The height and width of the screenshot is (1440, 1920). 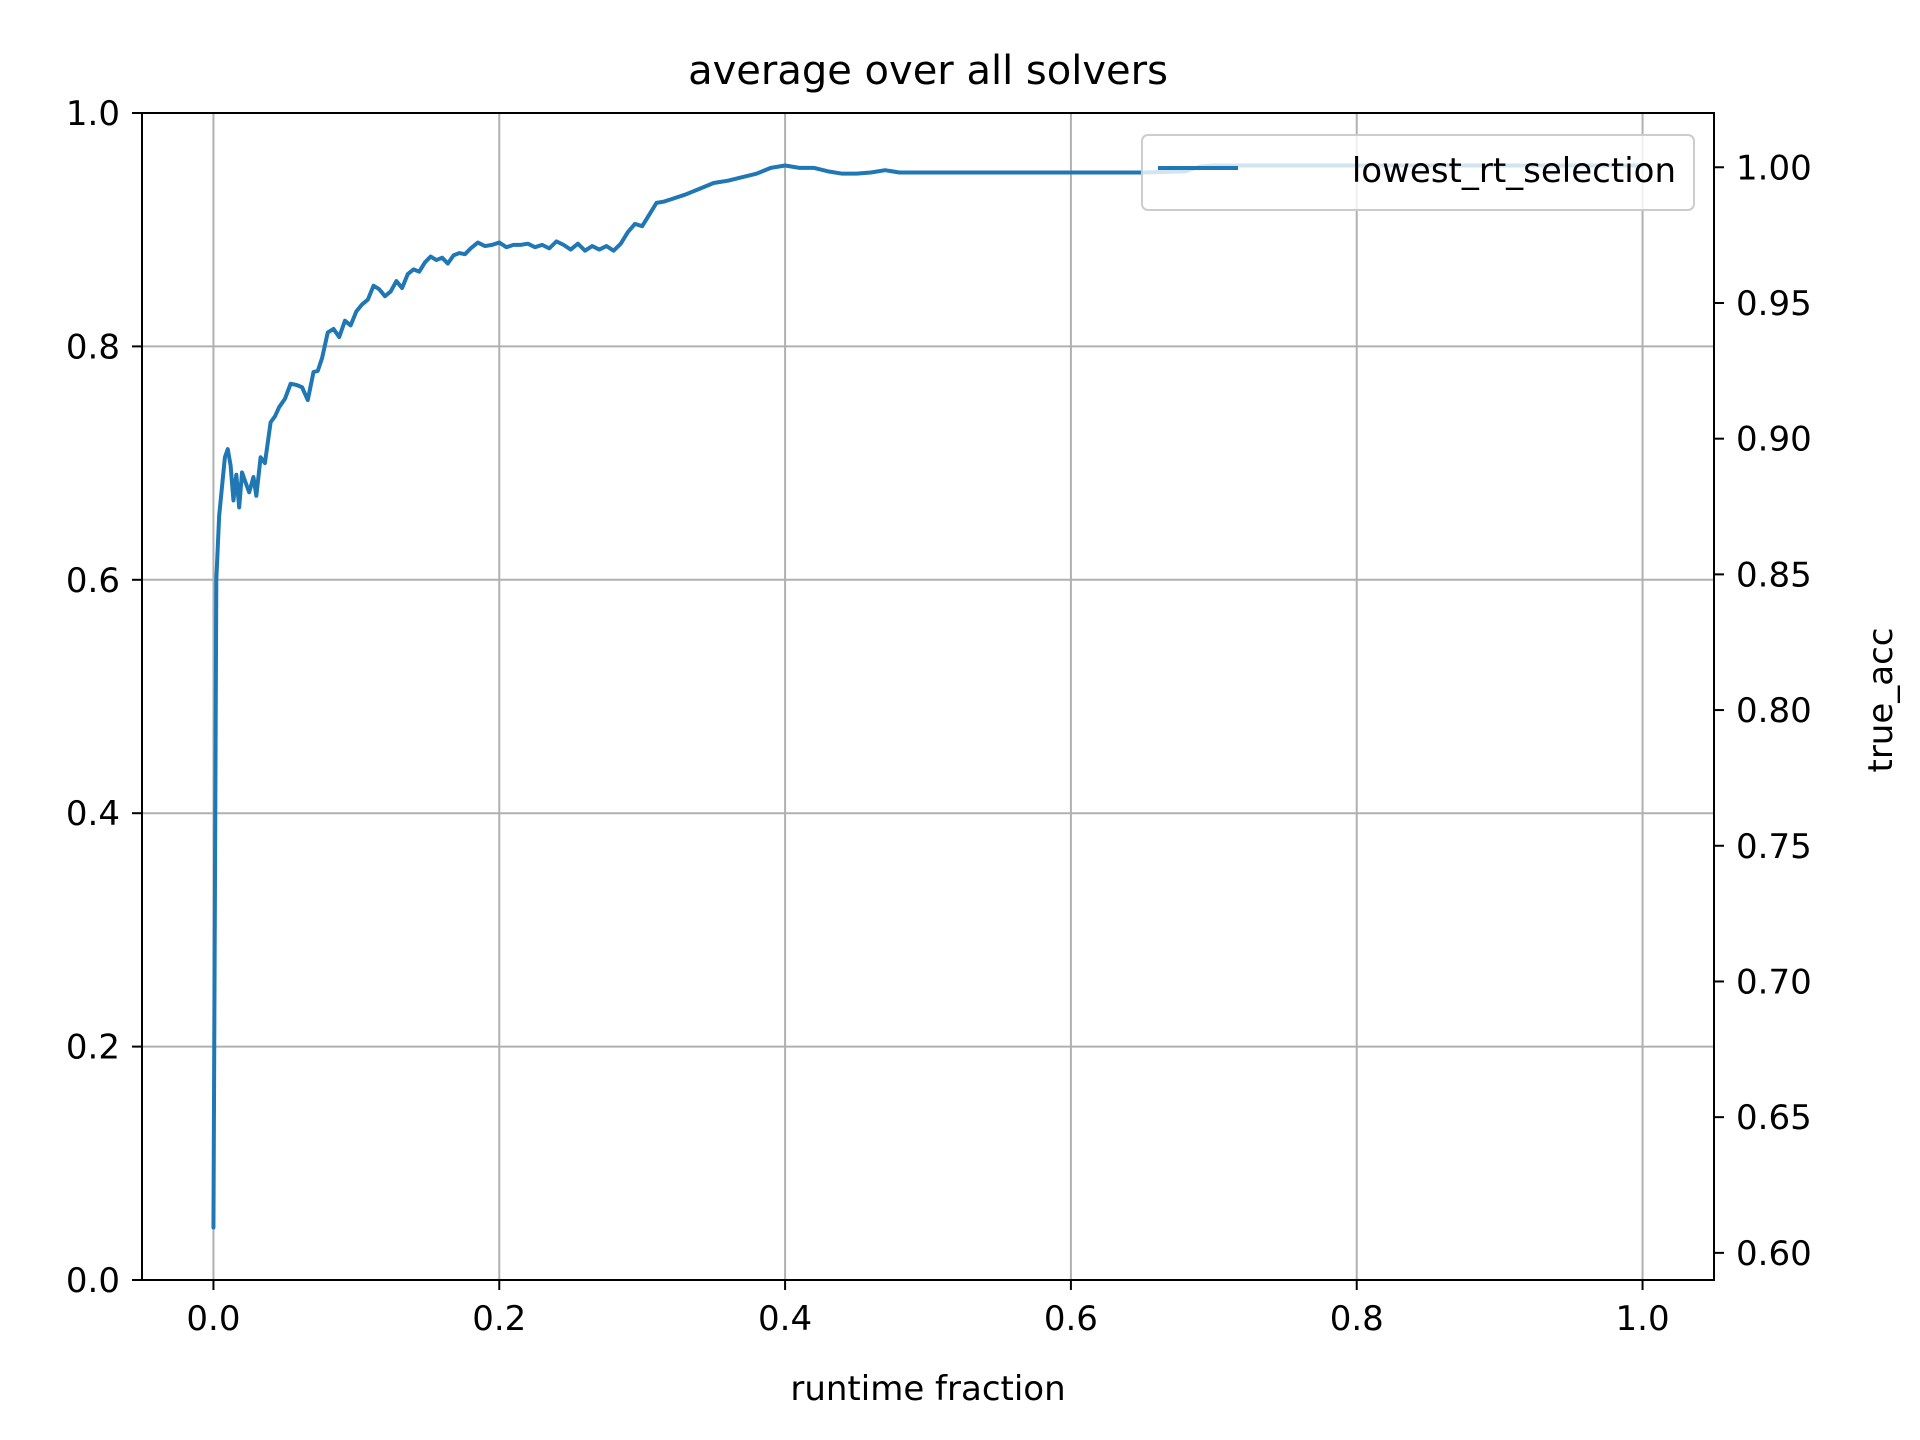 What do you see at coordinates (1774, 168) in the screenshot?
I see `y2-tick-label: 1.00` at bounding box center [1774, 168].